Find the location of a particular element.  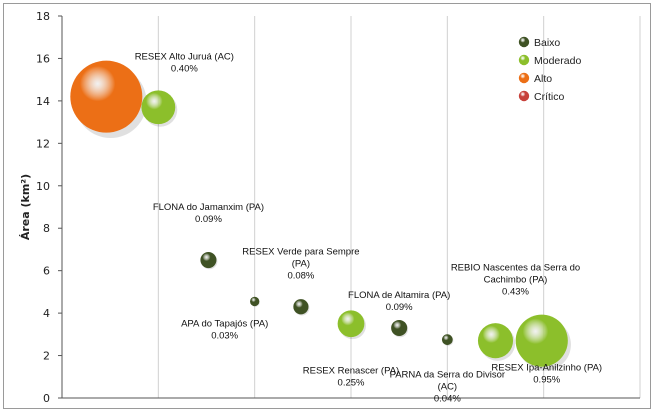

y-tick-label: 2 is located at coordinates (46, 356).